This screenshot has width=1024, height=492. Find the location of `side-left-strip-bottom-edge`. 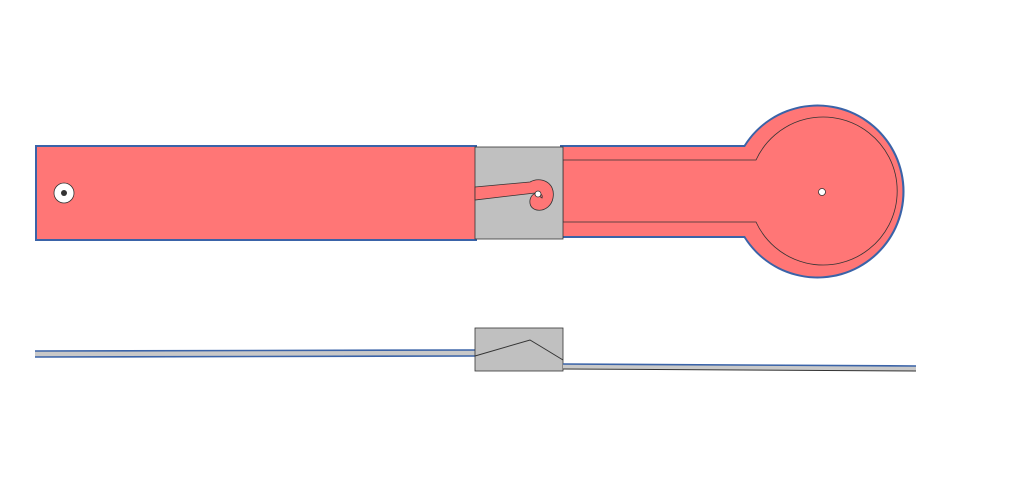

side-left-strip-bottom-edge is located at coordinates (256, 356).